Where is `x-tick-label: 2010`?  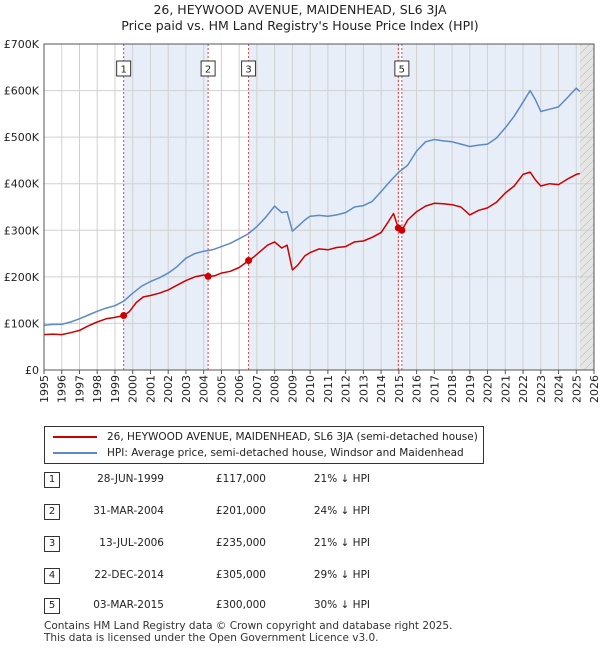 x-tick-label: 2010 is located at coordinates (310, 389).